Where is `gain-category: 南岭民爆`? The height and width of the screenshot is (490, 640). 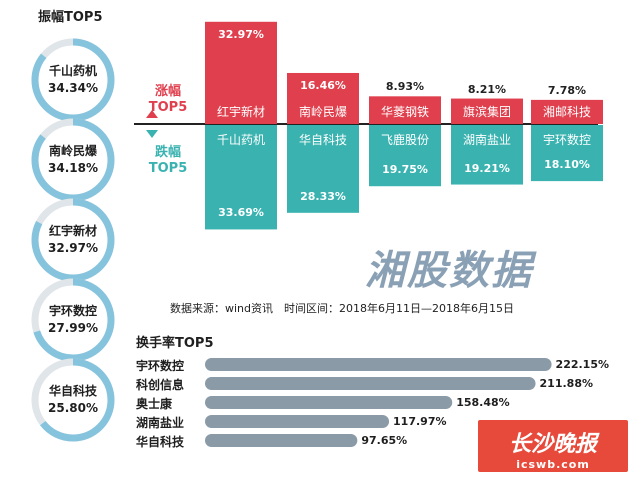
gain-category: 南岭民爆 is located at coordinates (322, 112).